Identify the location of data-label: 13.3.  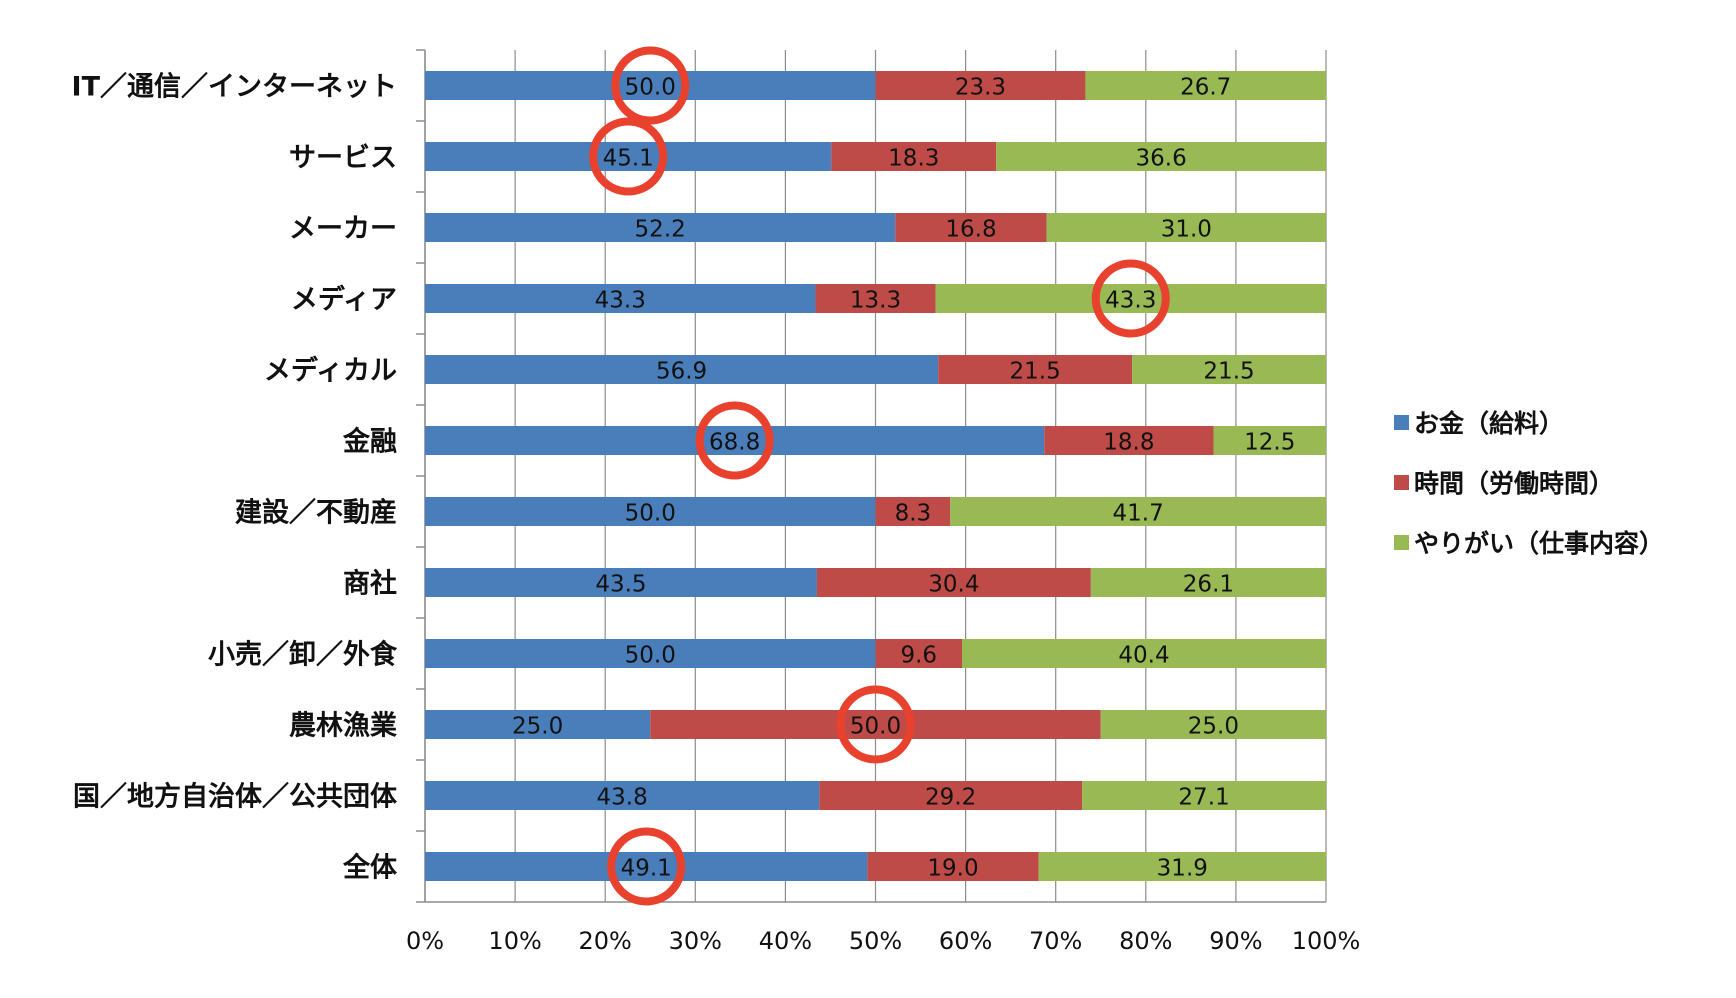
(875, 301).